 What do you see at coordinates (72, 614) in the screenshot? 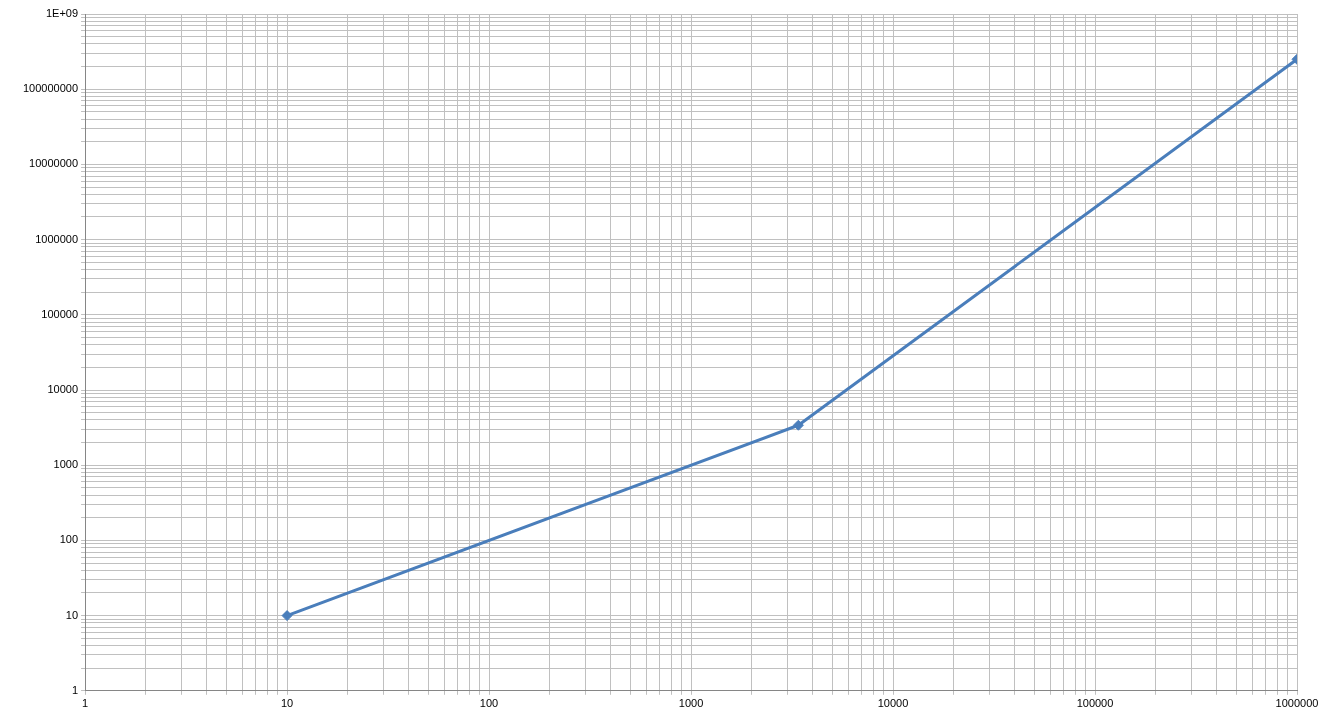
I see `y-tick-label: 10` at bounding box center [72, 614].